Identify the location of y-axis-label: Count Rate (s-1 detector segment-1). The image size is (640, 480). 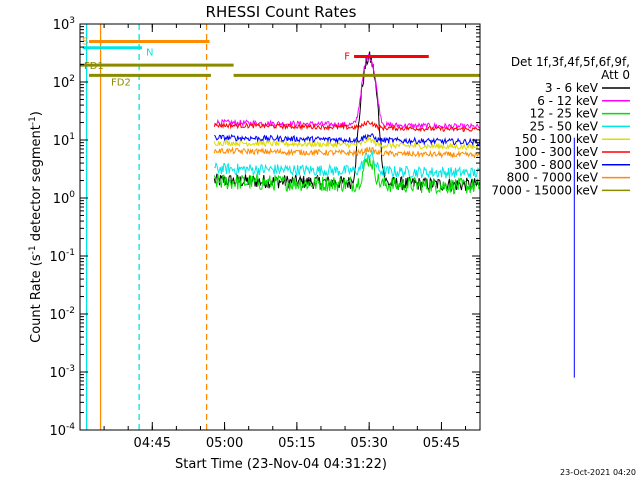
(36, 227).